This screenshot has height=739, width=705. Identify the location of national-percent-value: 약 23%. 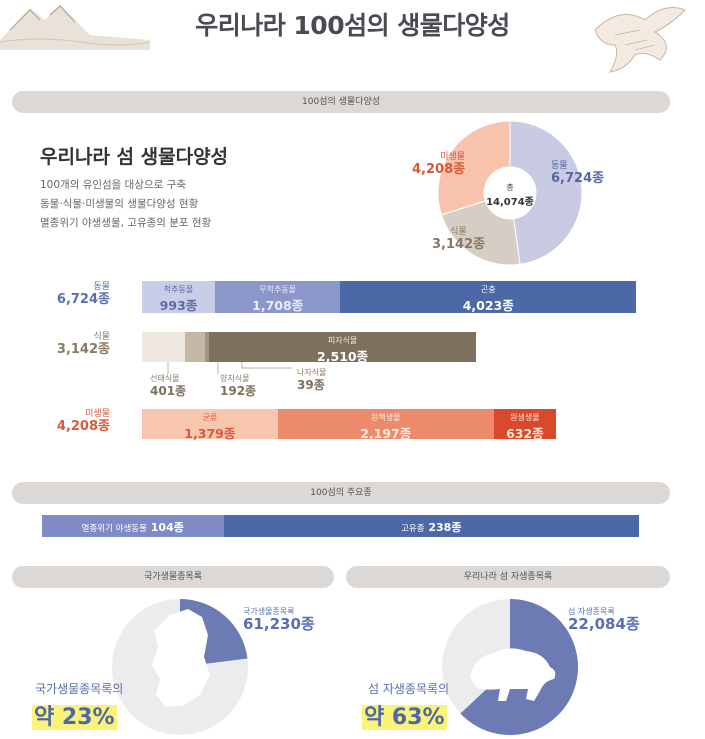
(74, 717).